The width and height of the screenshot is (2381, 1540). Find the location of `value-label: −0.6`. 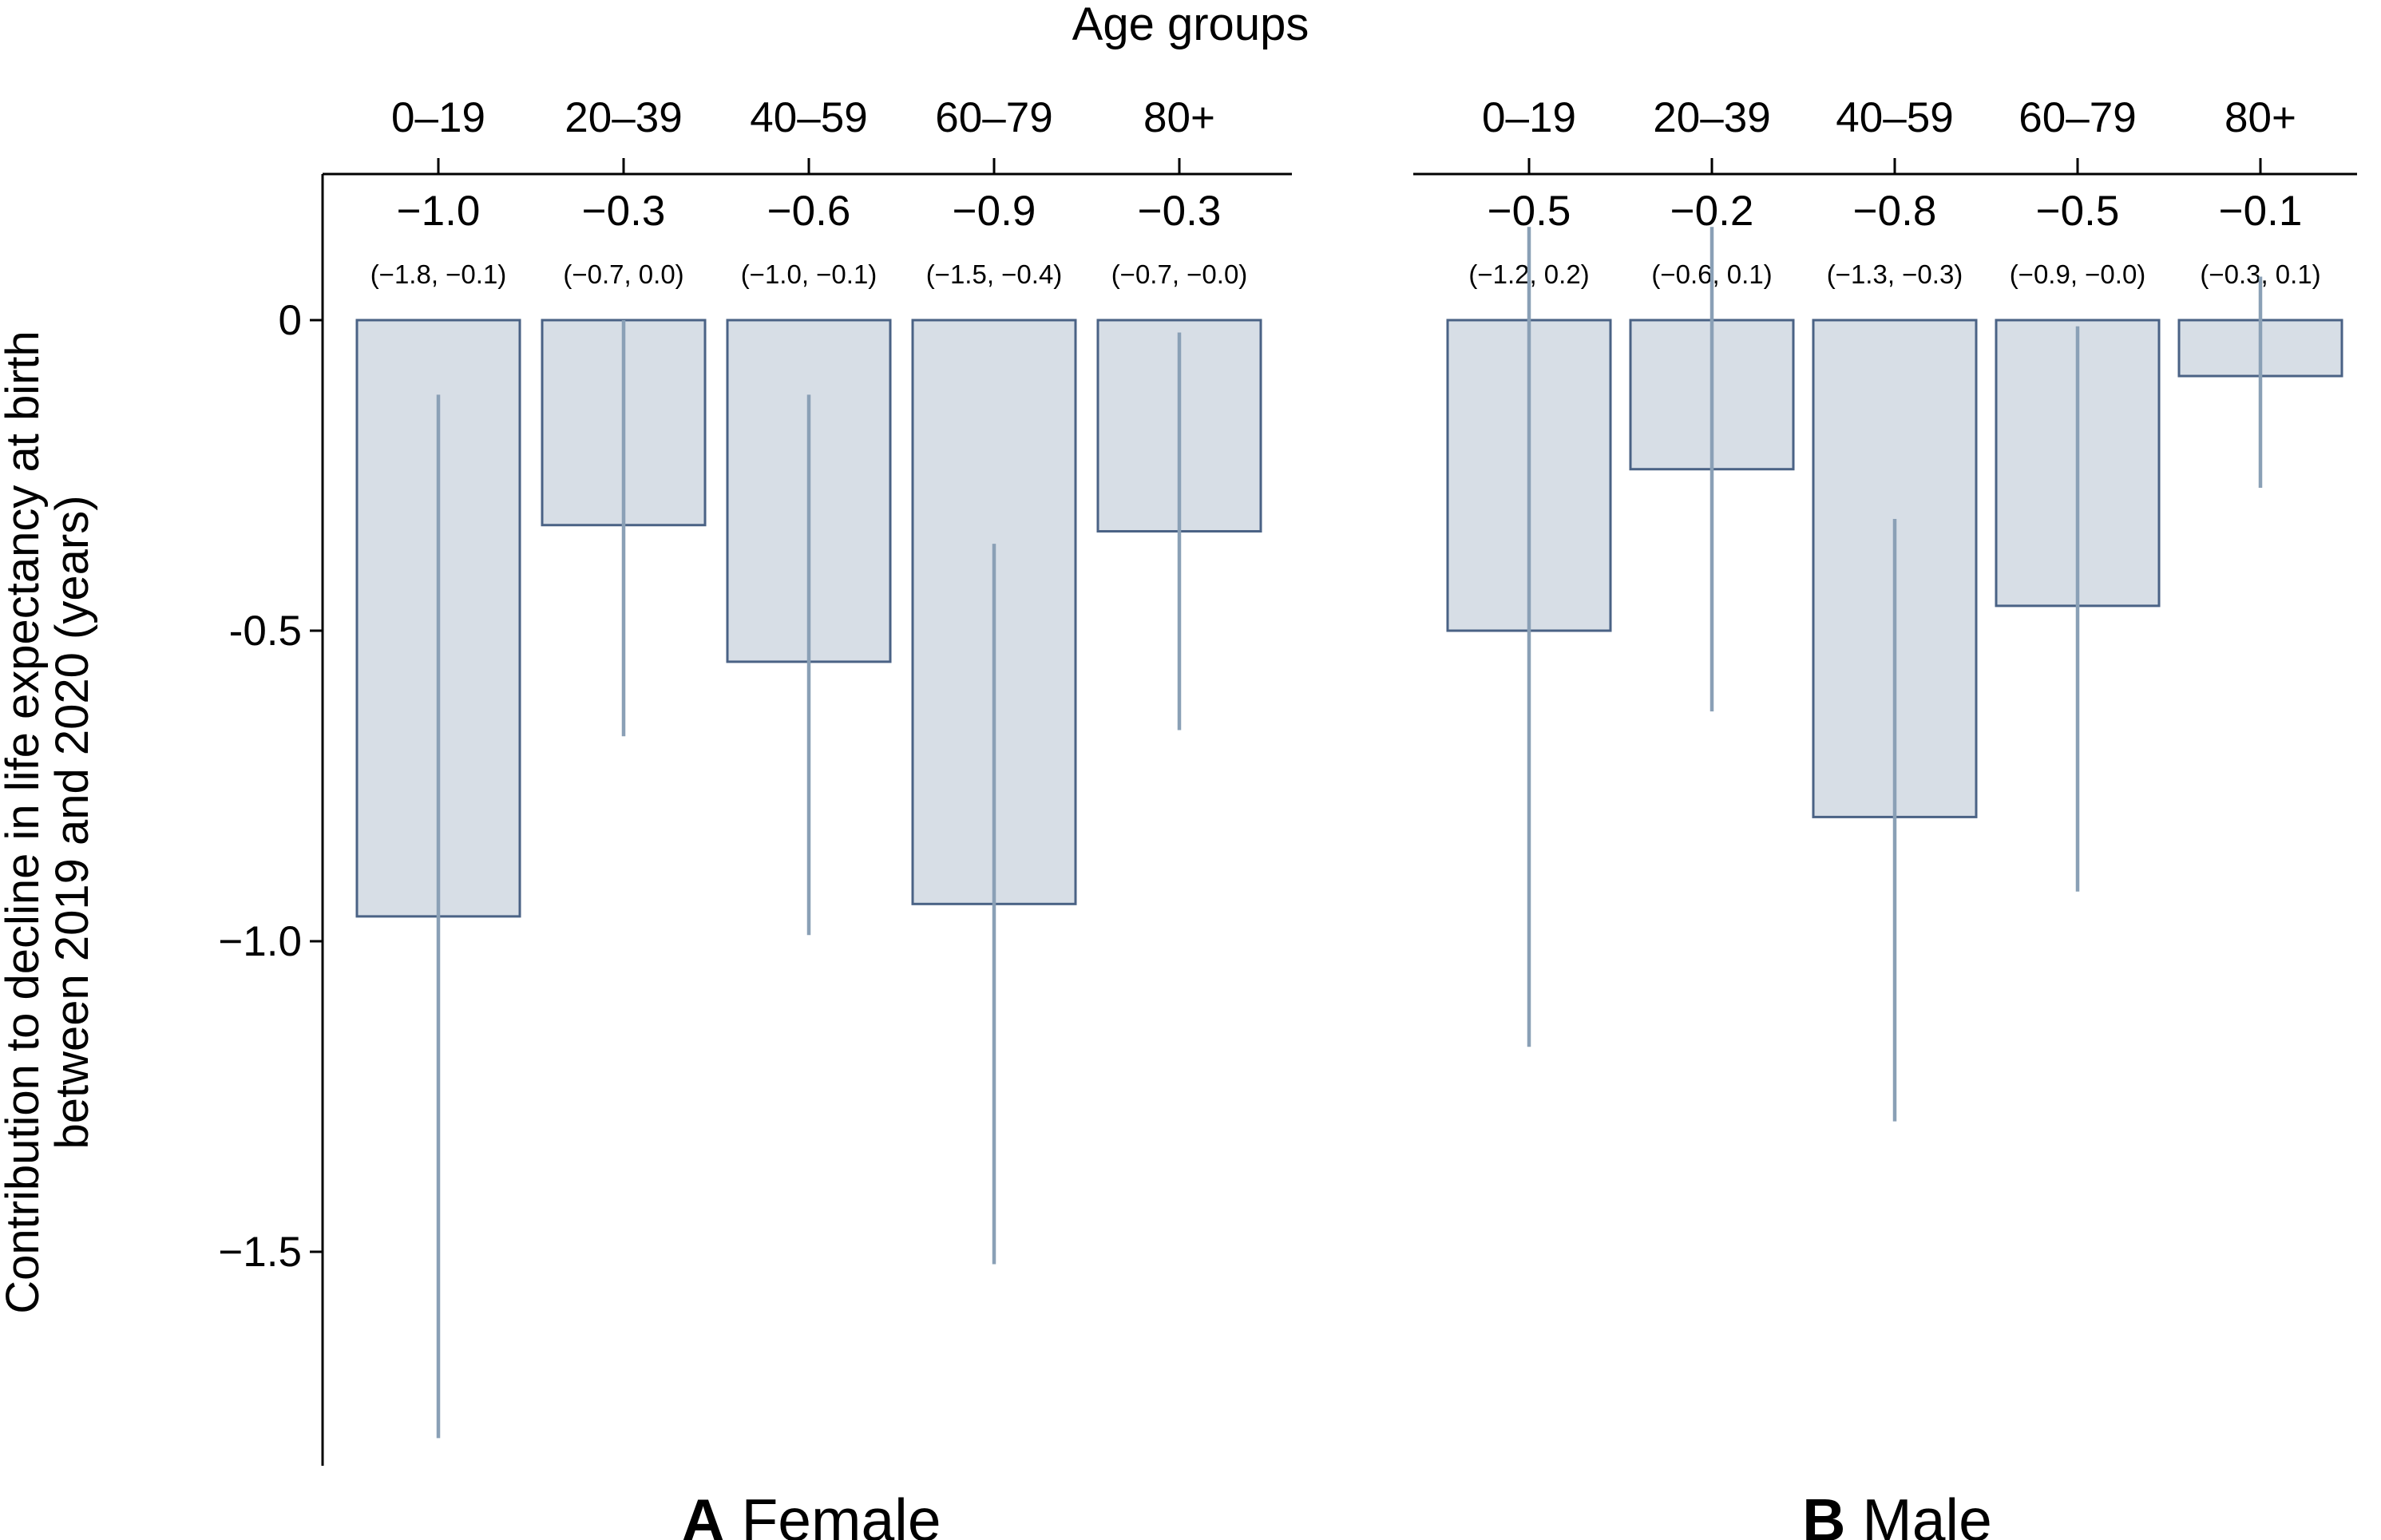

value-label: −0.6 is located at coordinates (809, 211).